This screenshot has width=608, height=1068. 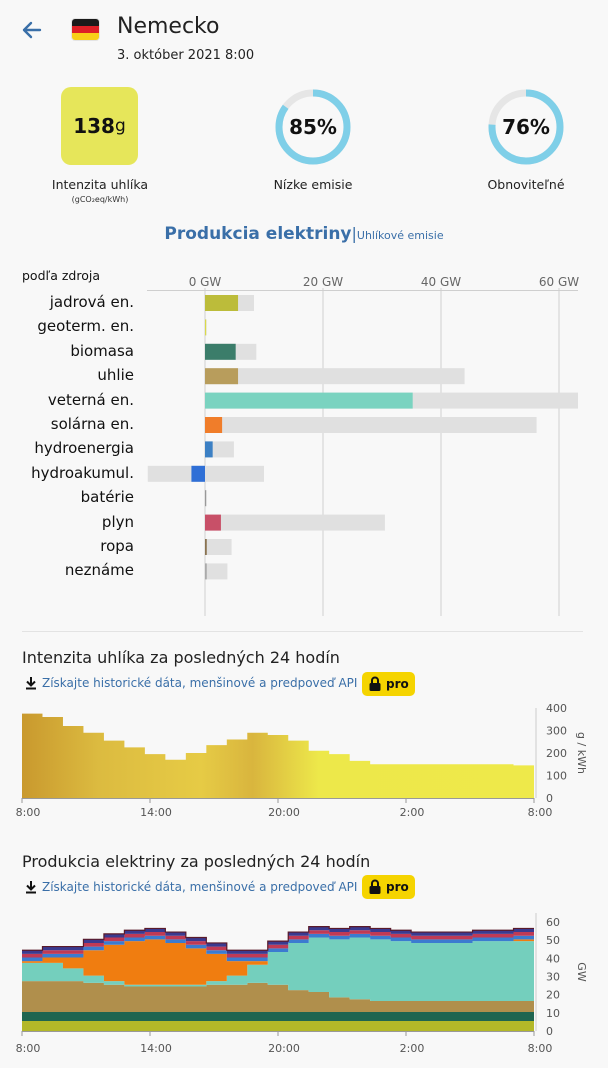 What do you see at coordinates (99, 570) in the screenshot?
I see `source-label: neznáme` at bounding box center [99, 570].